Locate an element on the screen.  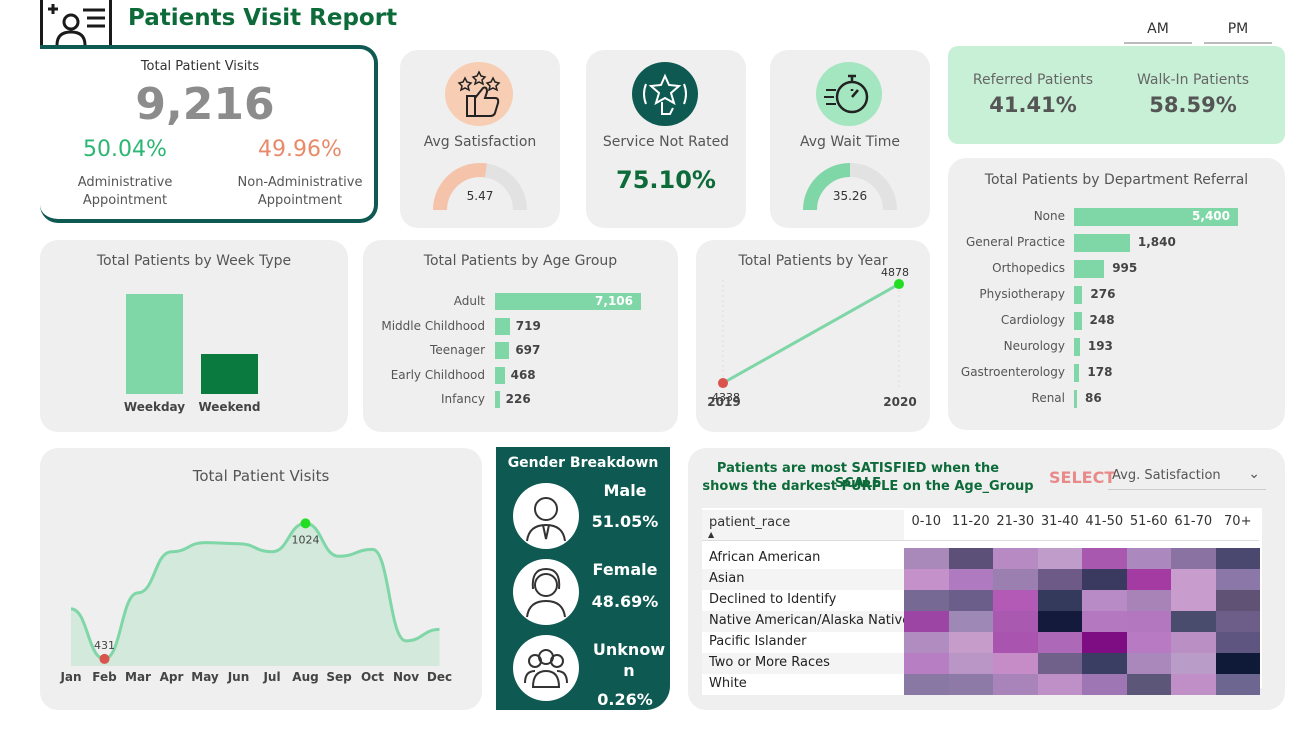
age-column-header: 11-20 is located at coordinates (970, 521).